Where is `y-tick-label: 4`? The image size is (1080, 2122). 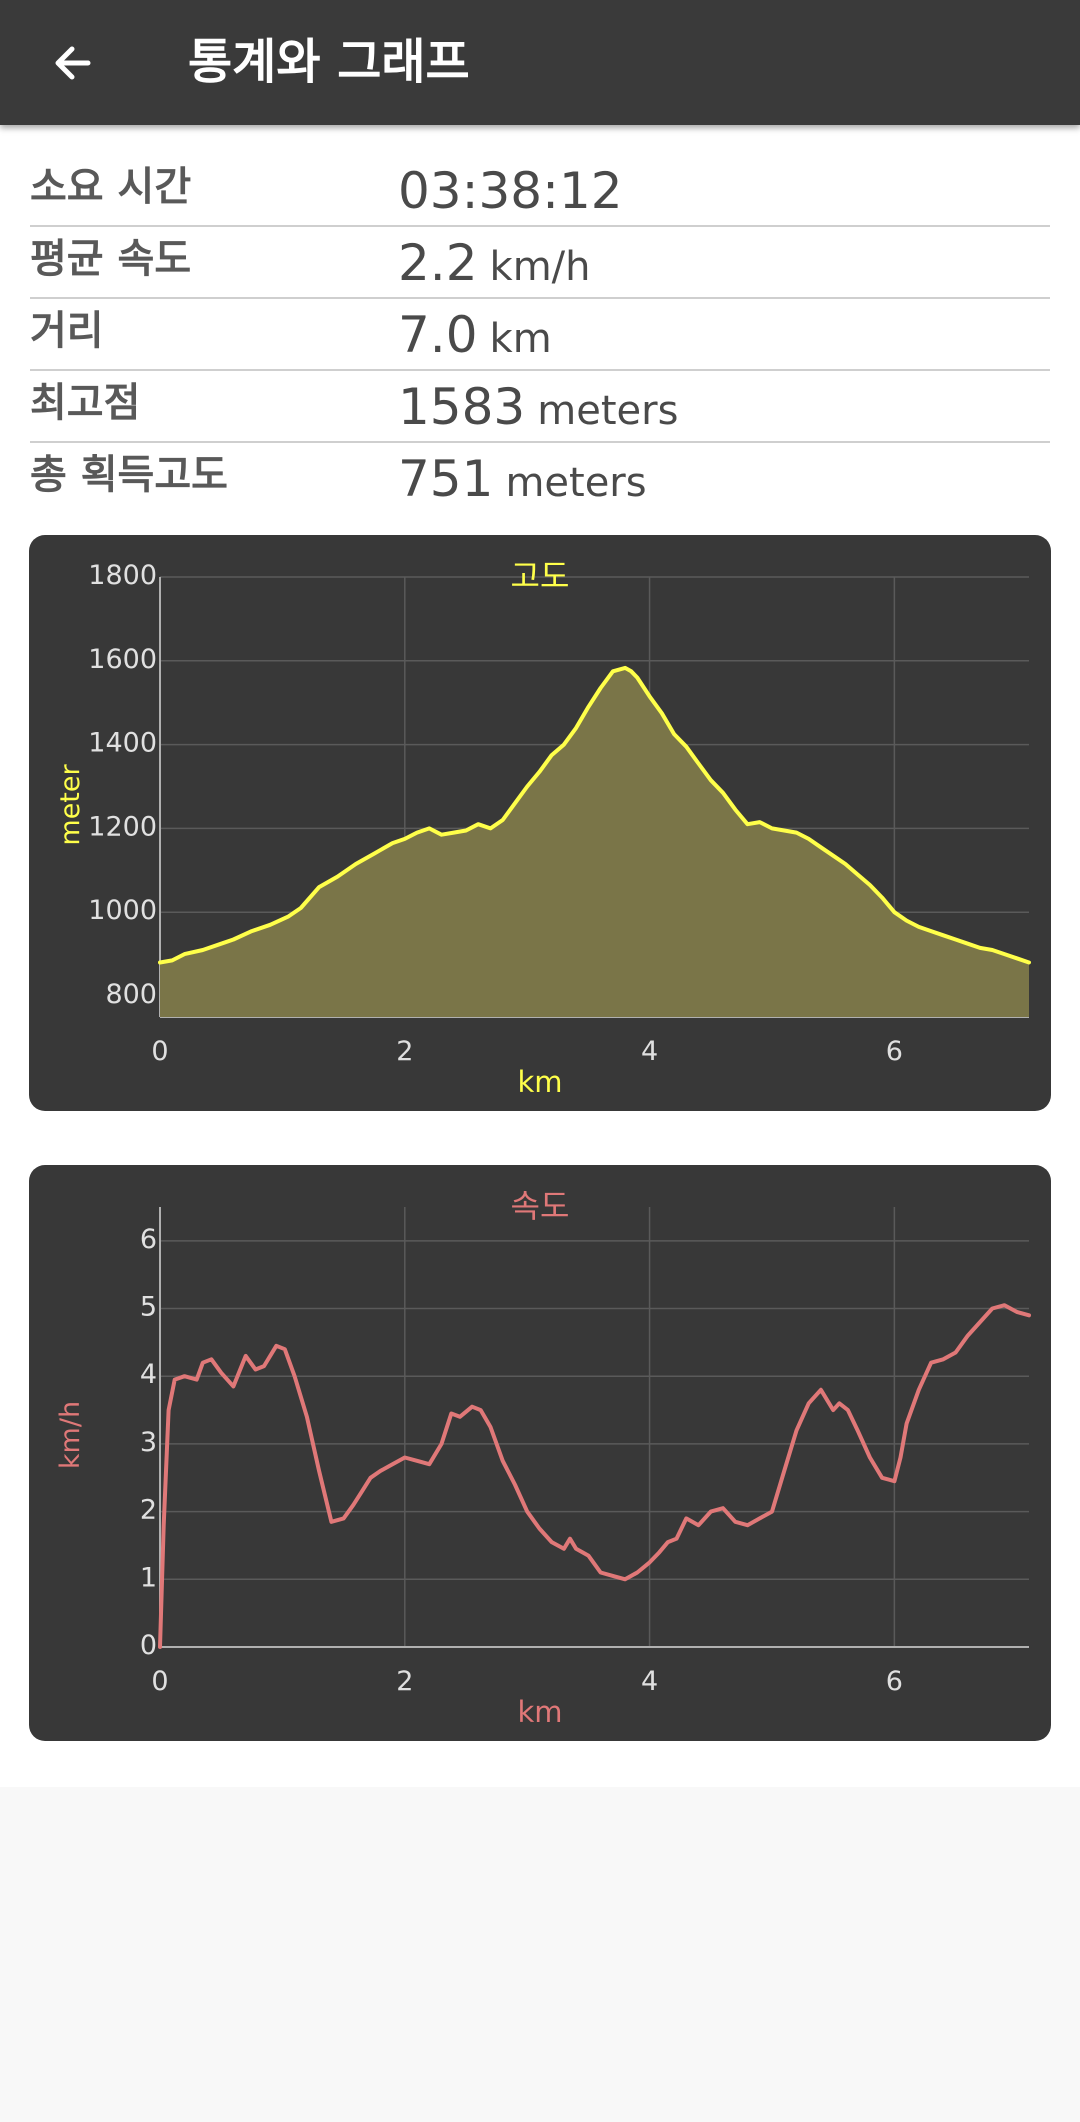
y-tick-label: 4 is located at coordinates (148, 1374).